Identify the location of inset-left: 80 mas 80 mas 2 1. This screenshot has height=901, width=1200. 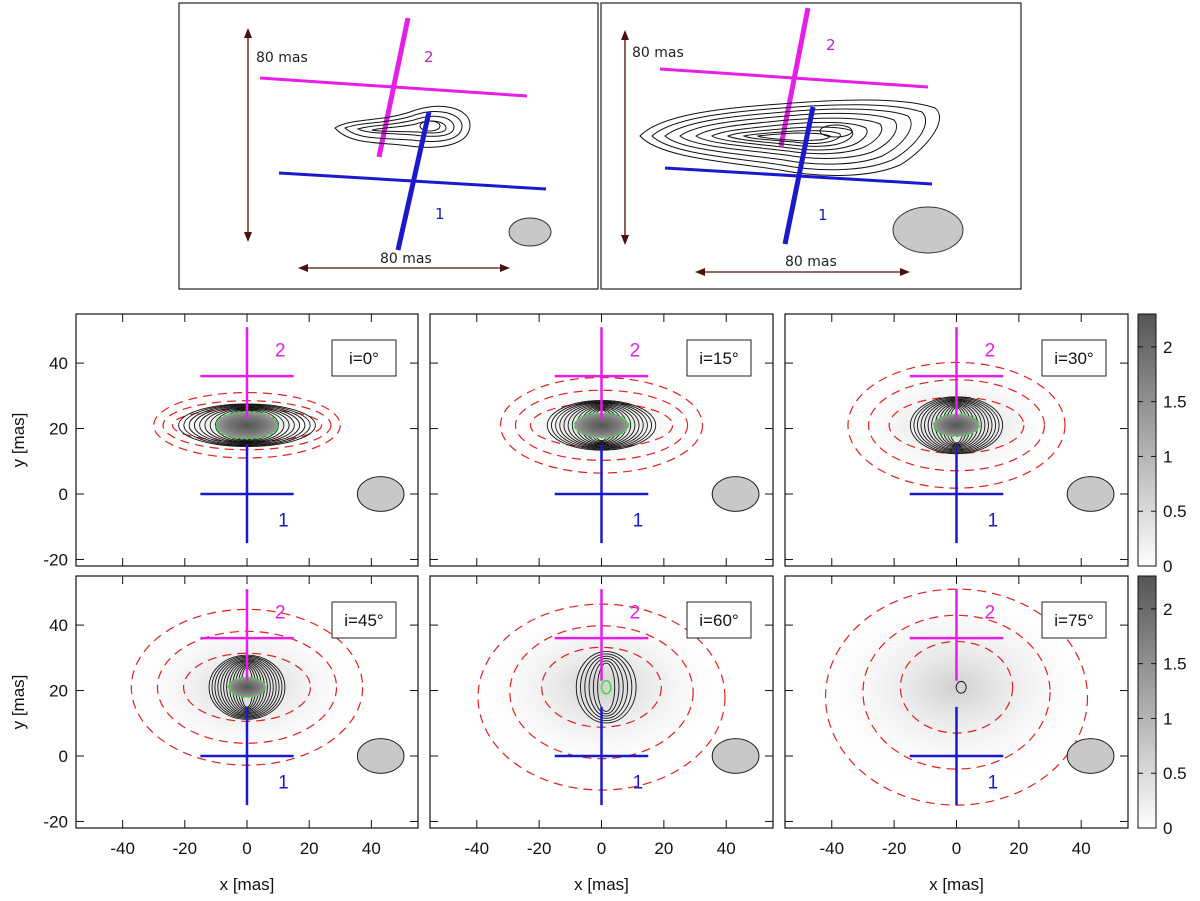
(388, 146).